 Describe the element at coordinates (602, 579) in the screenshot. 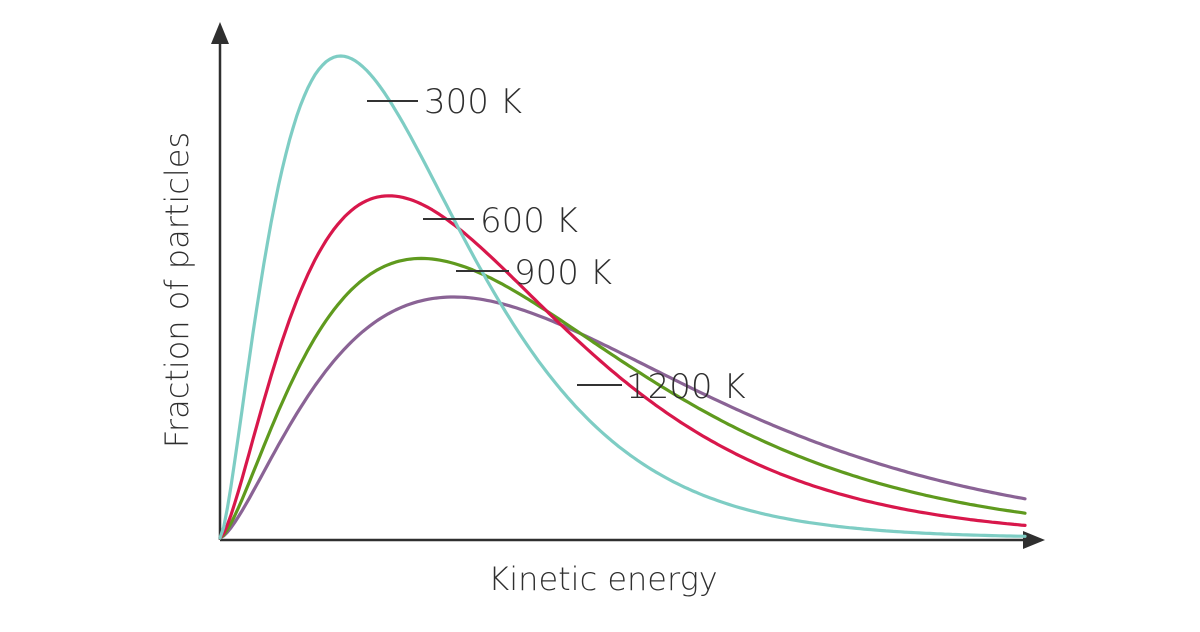

I see `x-axis-title: Kinetic energy` at that location.